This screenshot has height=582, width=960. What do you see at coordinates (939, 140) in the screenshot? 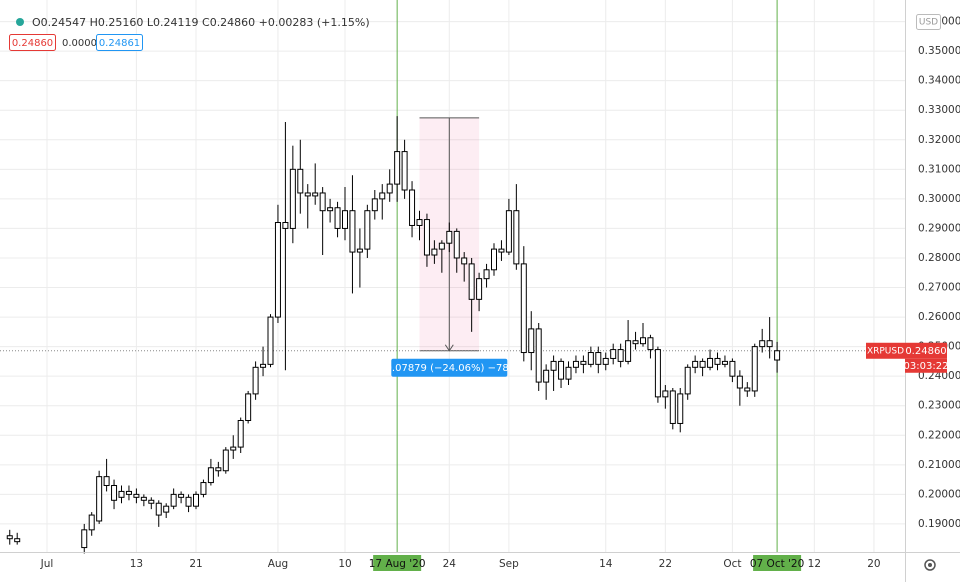
I see `y-tick-label: 0.32000` at bounding box center [939, 140].